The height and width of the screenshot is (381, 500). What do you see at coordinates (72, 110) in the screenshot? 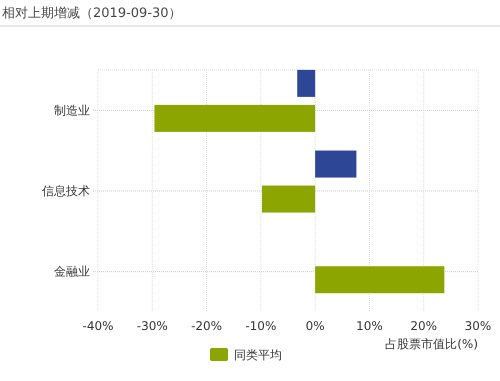
I see `y-tick-label: 制造业` at bounding box center [72, 110].